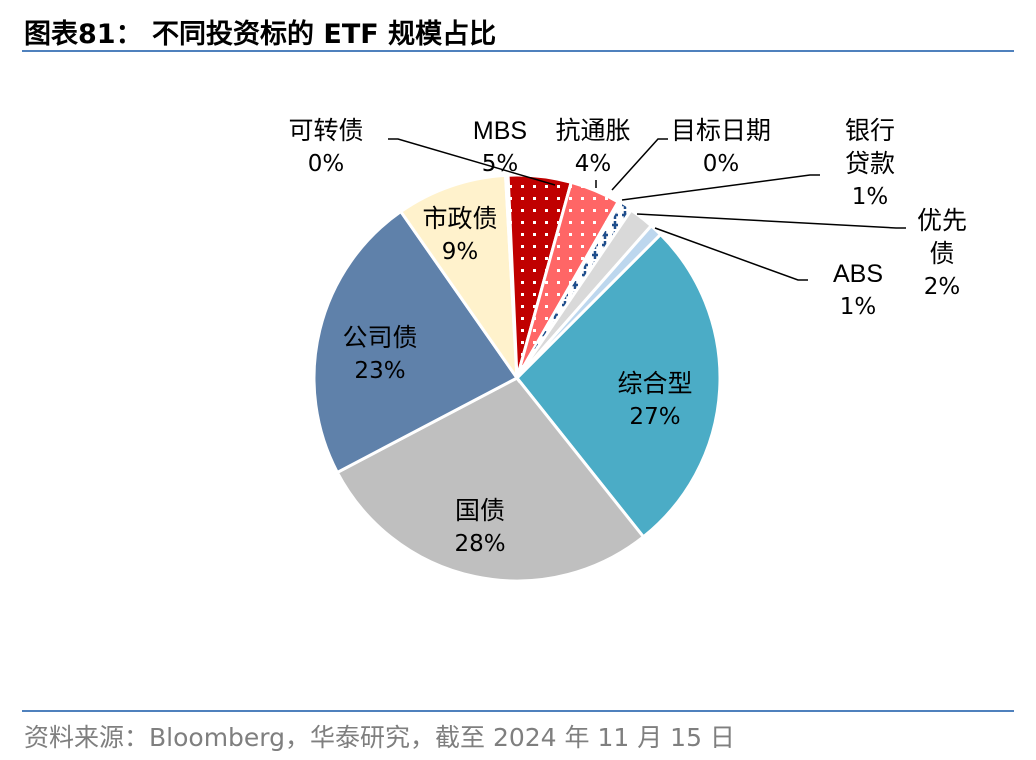  I want to click on data-label-10: ABS 1%, so click(858, 291).